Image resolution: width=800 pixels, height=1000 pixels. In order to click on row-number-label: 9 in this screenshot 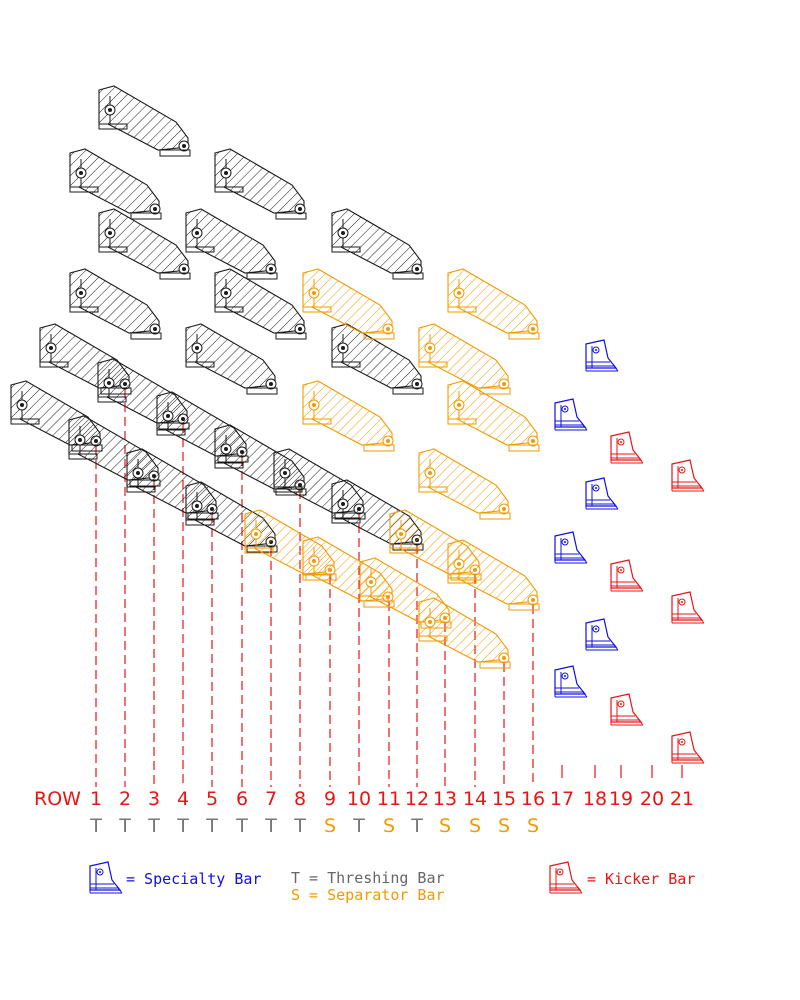, I will do `click(330, 799)`.